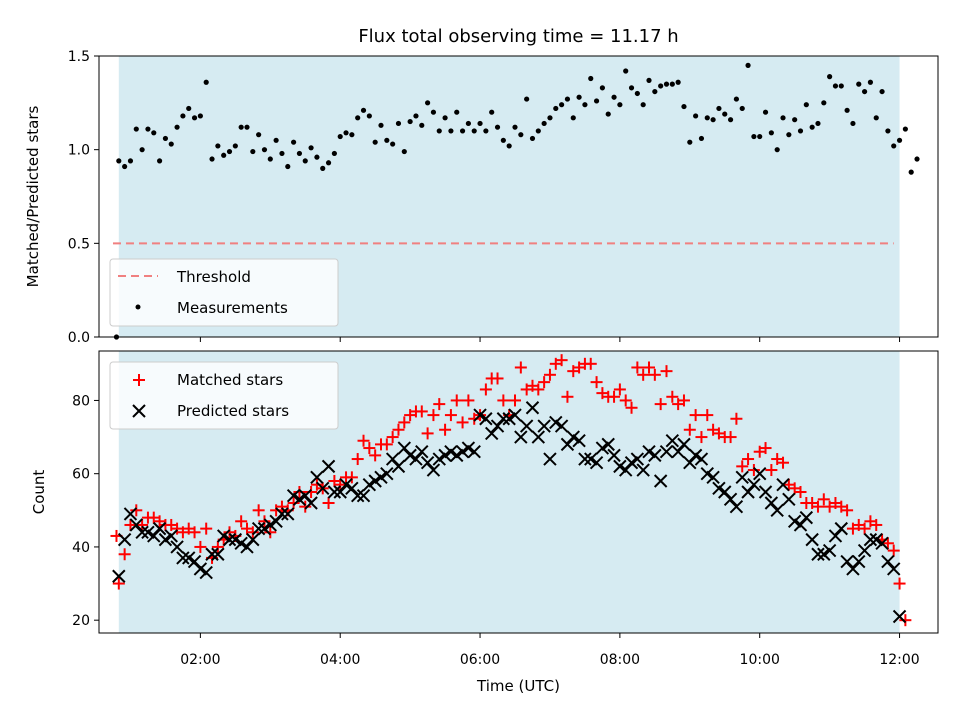 Image resolution: width=960 pixels, height=720 pixels. I want to click on legend-threshold-label: Threshold, so click(213, 277).